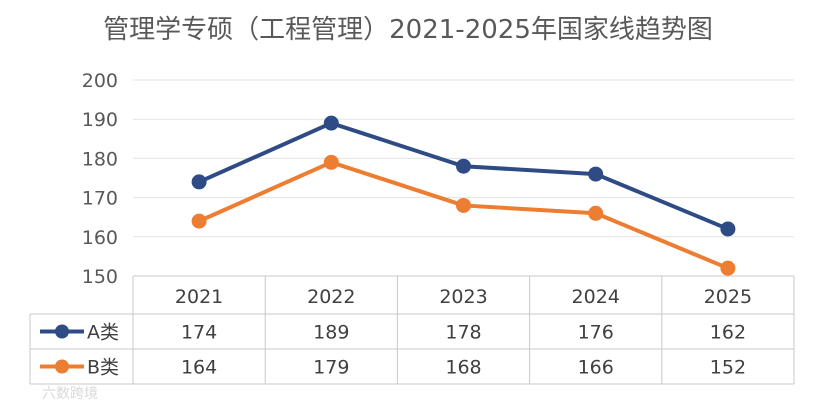 The height and width of the screenshot is (409, 817). What do you see at coordinates (596, 297) in the screenshot?
I see `x-tick-label: 2024` at bounding box center [596, 297].